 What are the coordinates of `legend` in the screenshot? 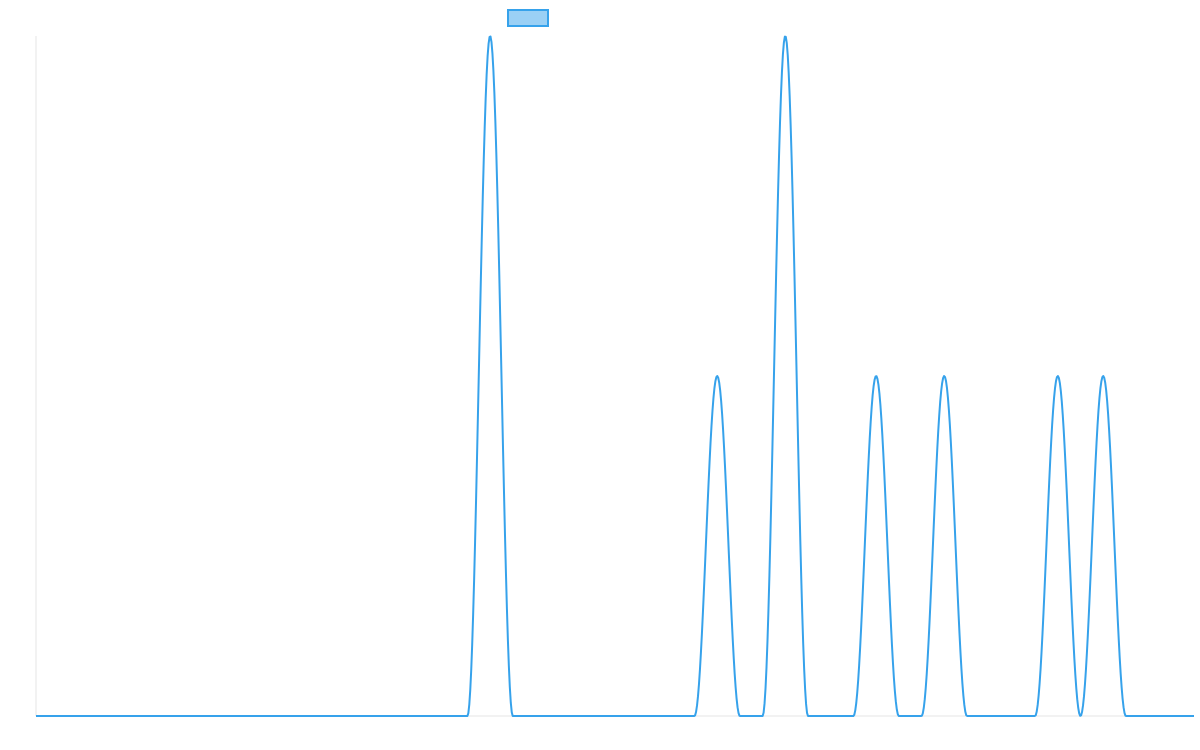 It's located at (528, 18).